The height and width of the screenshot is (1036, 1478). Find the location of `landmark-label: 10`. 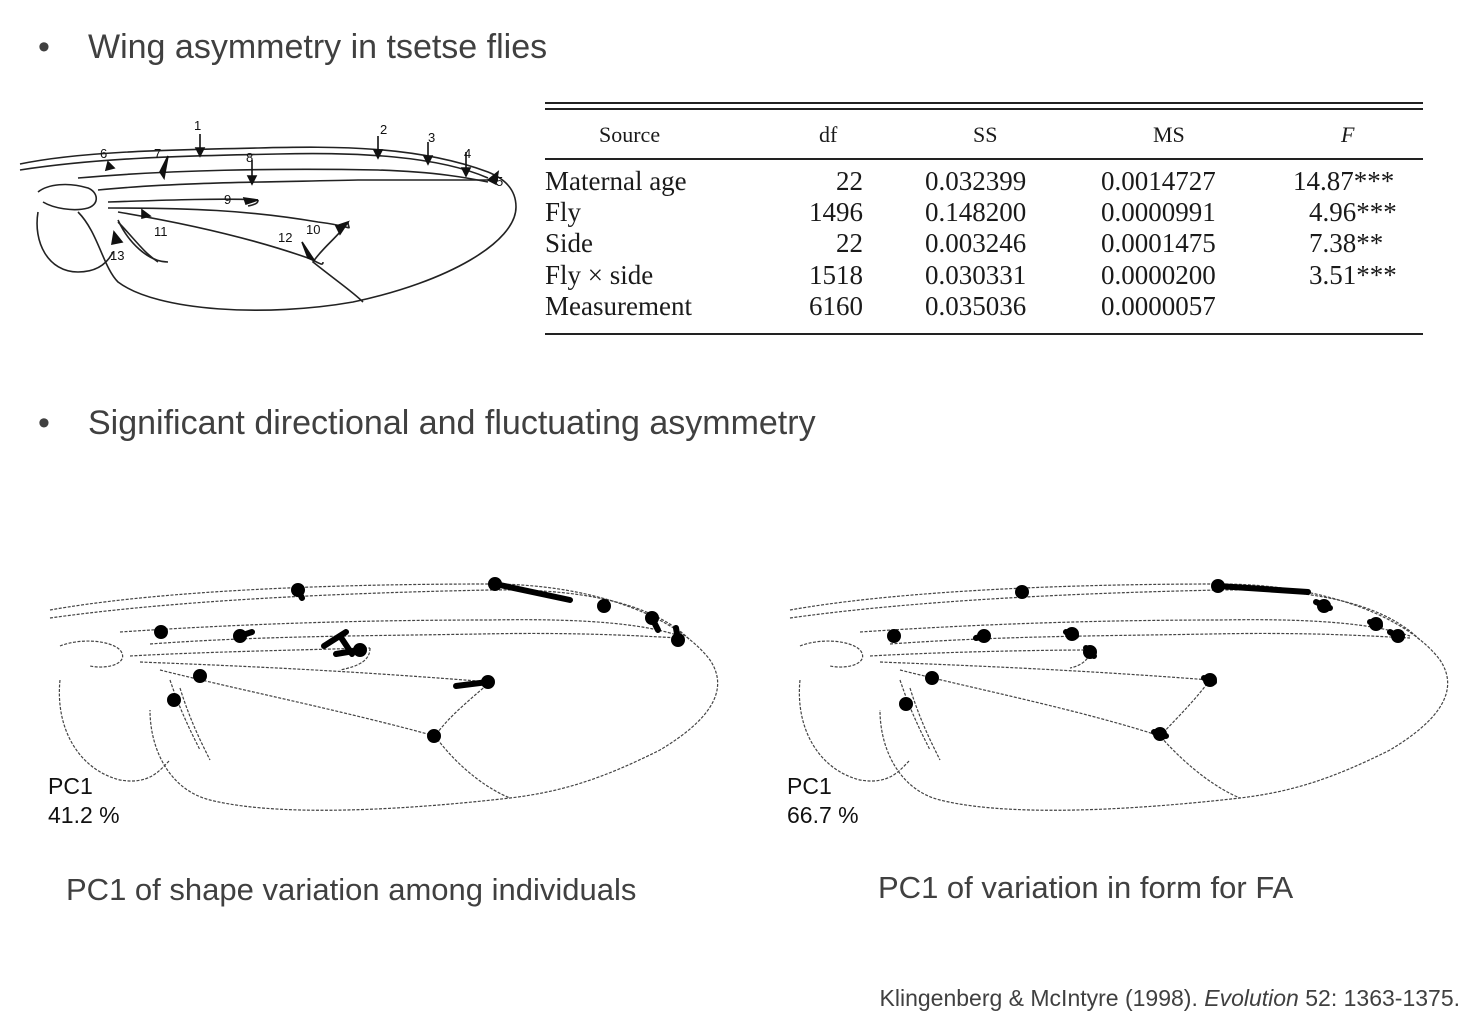

landmark-label: 10 is located at coordinates (313, 229).